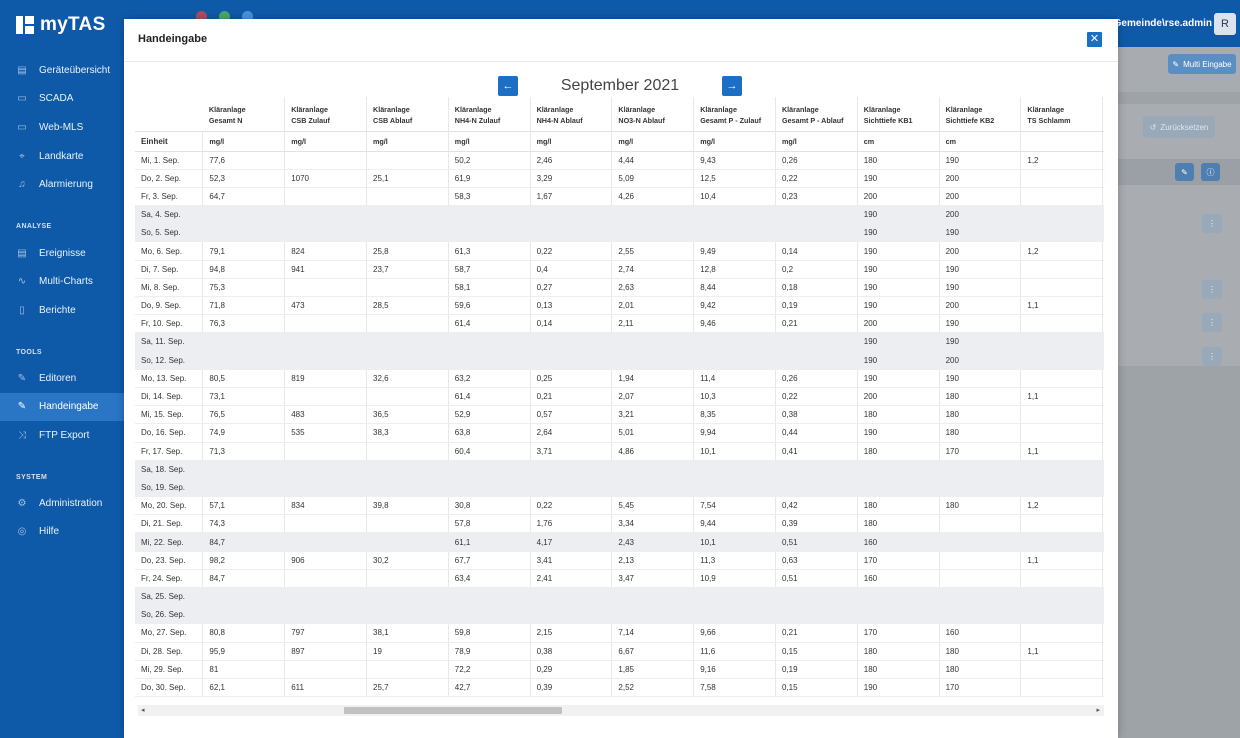 The height and width of the screenshot is (738, 1240). What do you see at coordinates (1103, 506) in the screenshot?
I see `value-cell: 22,1` at bounding box center [1103, 506].